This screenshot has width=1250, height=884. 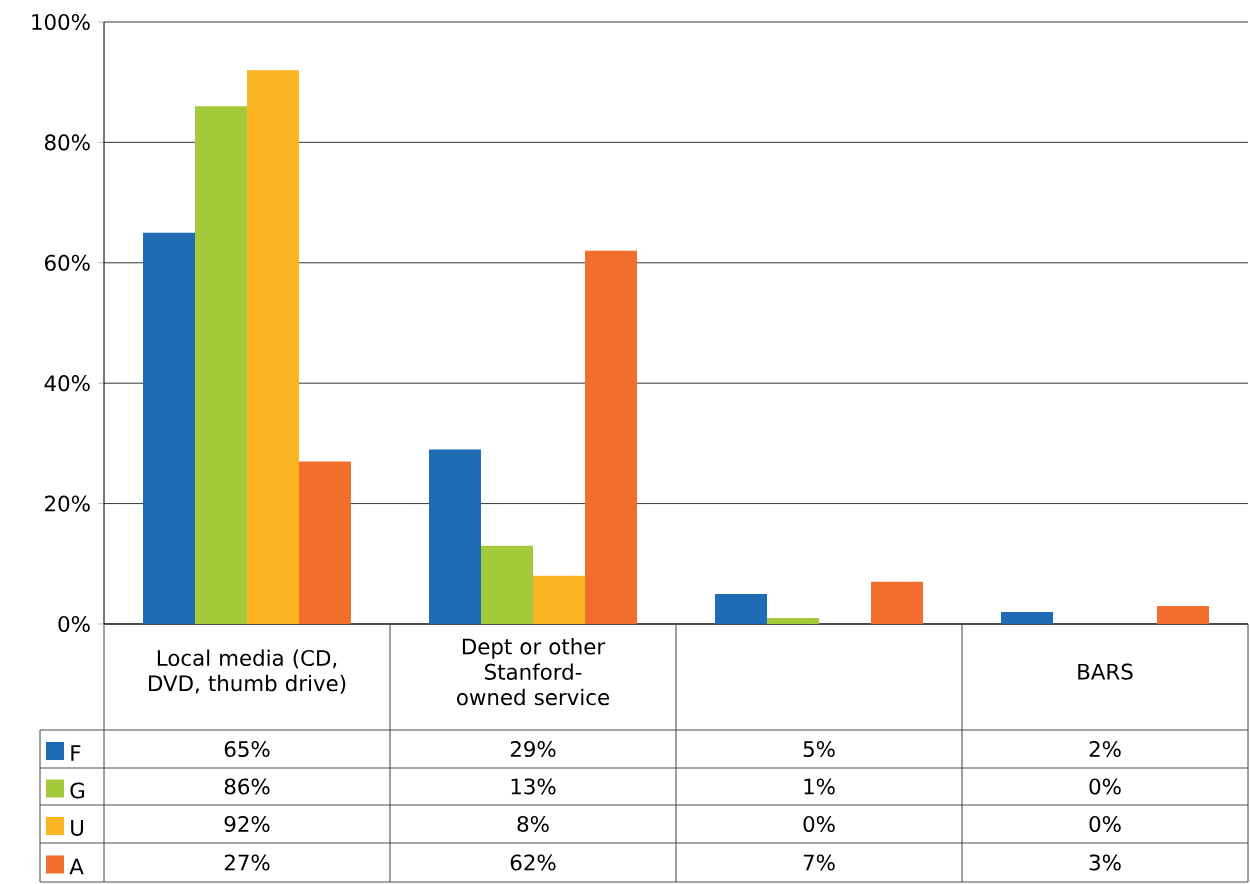 What do you see at coordinates (247, 671) in the screenshot?
I see `x-tick-label: Local media (CD, DVD, thumb drive)` at bounding box center [247, 671].